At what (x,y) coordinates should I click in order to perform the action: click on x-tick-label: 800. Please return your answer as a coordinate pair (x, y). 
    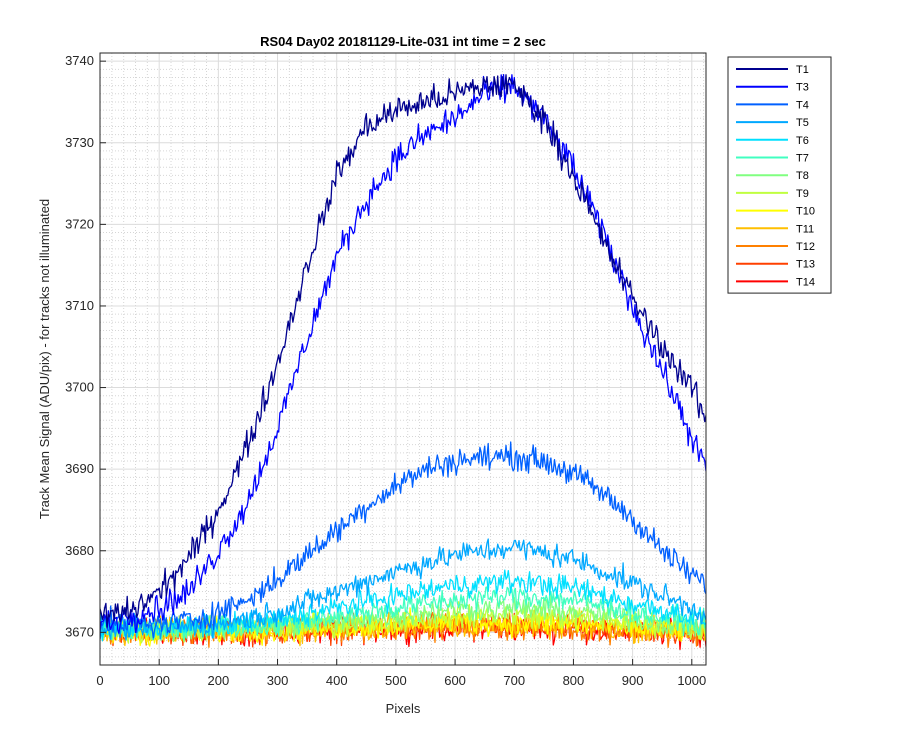
    Looking at the image, I should click on (574, 680).